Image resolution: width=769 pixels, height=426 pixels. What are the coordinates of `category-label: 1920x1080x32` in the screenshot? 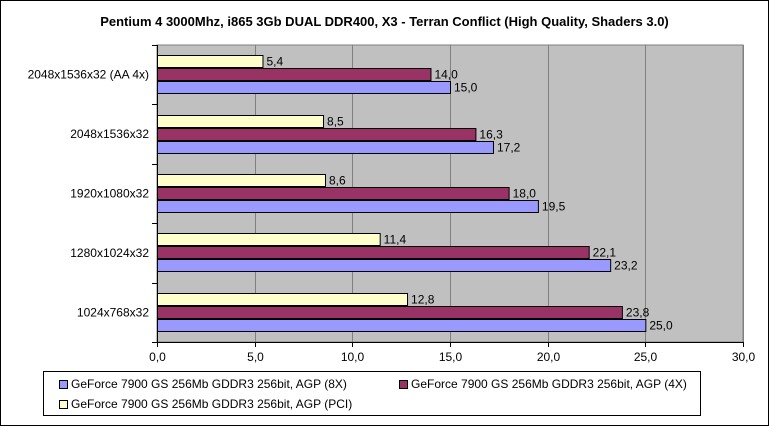 It's located at (109, 194).